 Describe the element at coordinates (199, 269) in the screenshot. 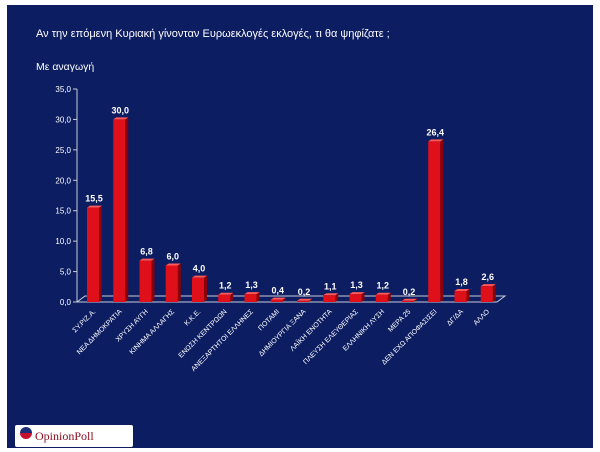

I see `value-label: 4,0` at that location.